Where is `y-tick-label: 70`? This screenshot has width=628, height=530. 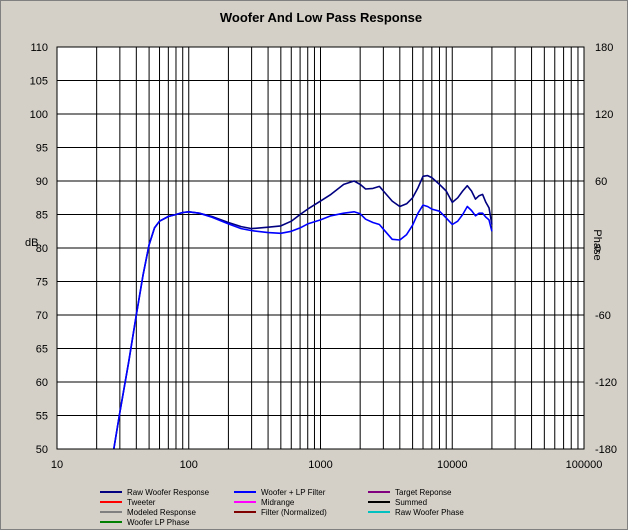 y-tick-label: 70 is located at coordinates (42, 316).